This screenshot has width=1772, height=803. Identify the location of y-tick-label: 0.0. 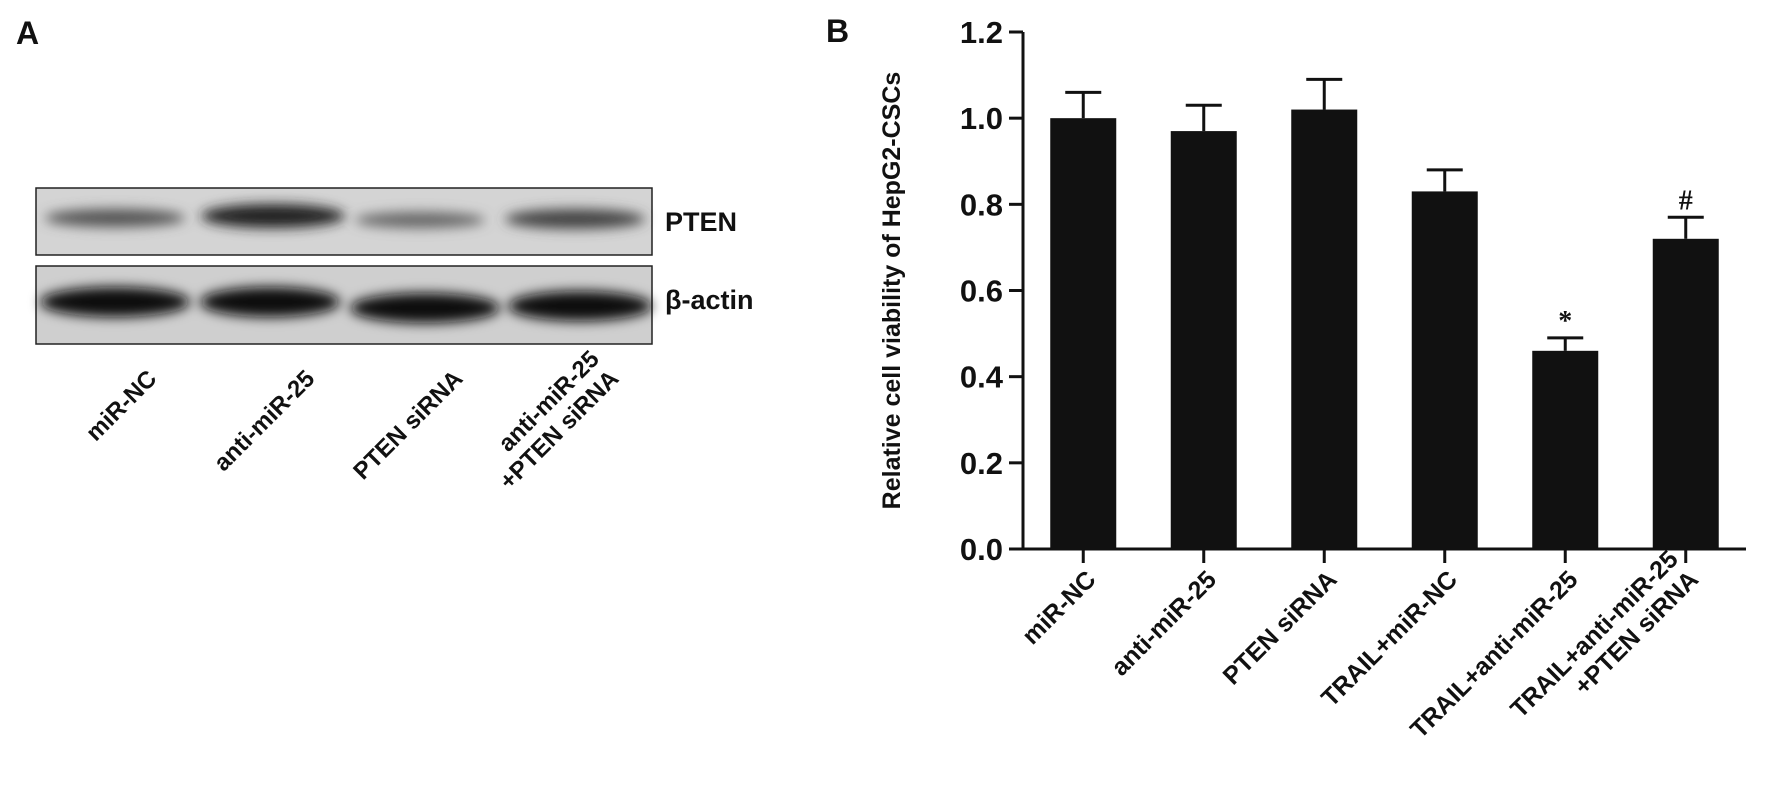
(981, 549).